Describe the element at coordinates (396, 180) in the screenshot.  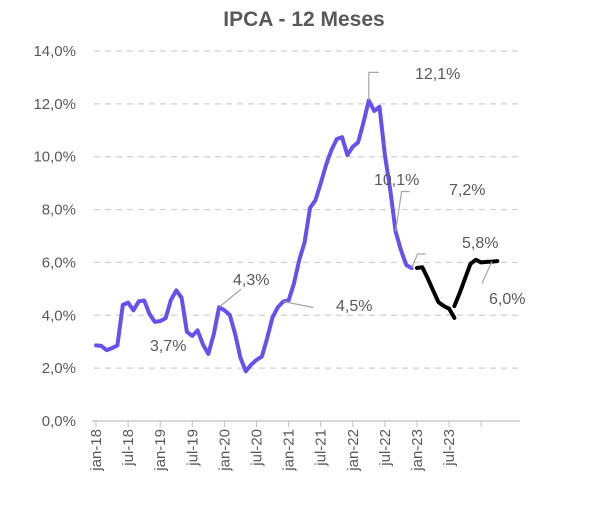
I see `data-label: 10,1%` at that location.